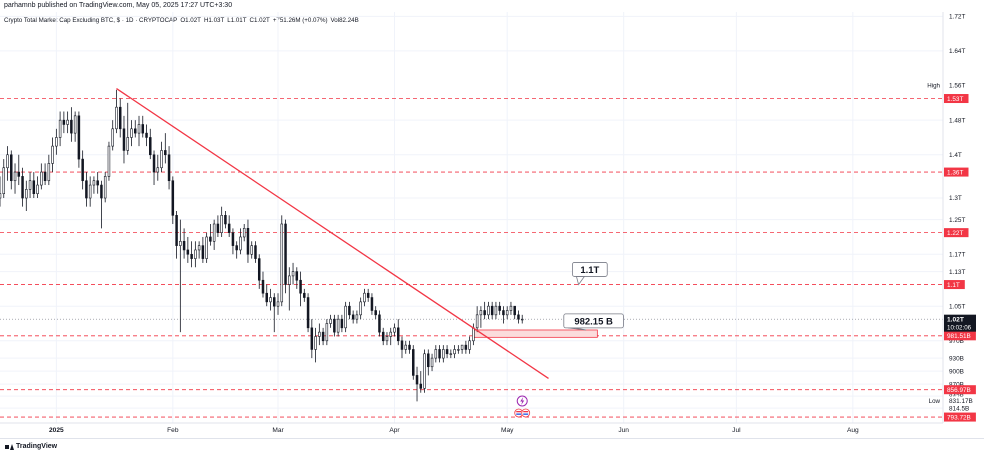 Image resolution: width=984 pixels, height=456 pixels. I want to click on tradingview-logo: TradingView, so click(31, 446).